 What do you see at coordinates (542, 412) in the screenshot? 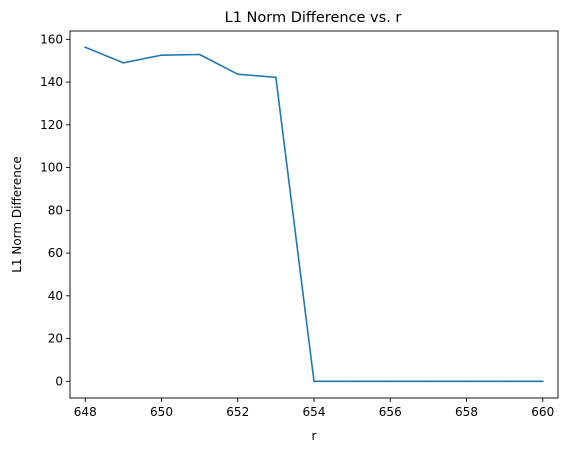
I see `x-tick-label: 660` at bounding box center [542, 412].